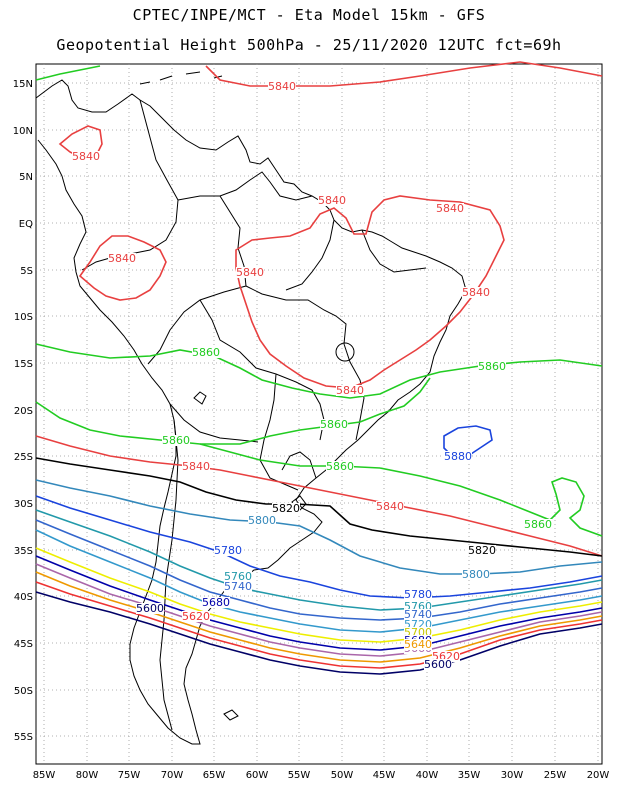  I want to click on lon-label: 20W, so click(598, 775).